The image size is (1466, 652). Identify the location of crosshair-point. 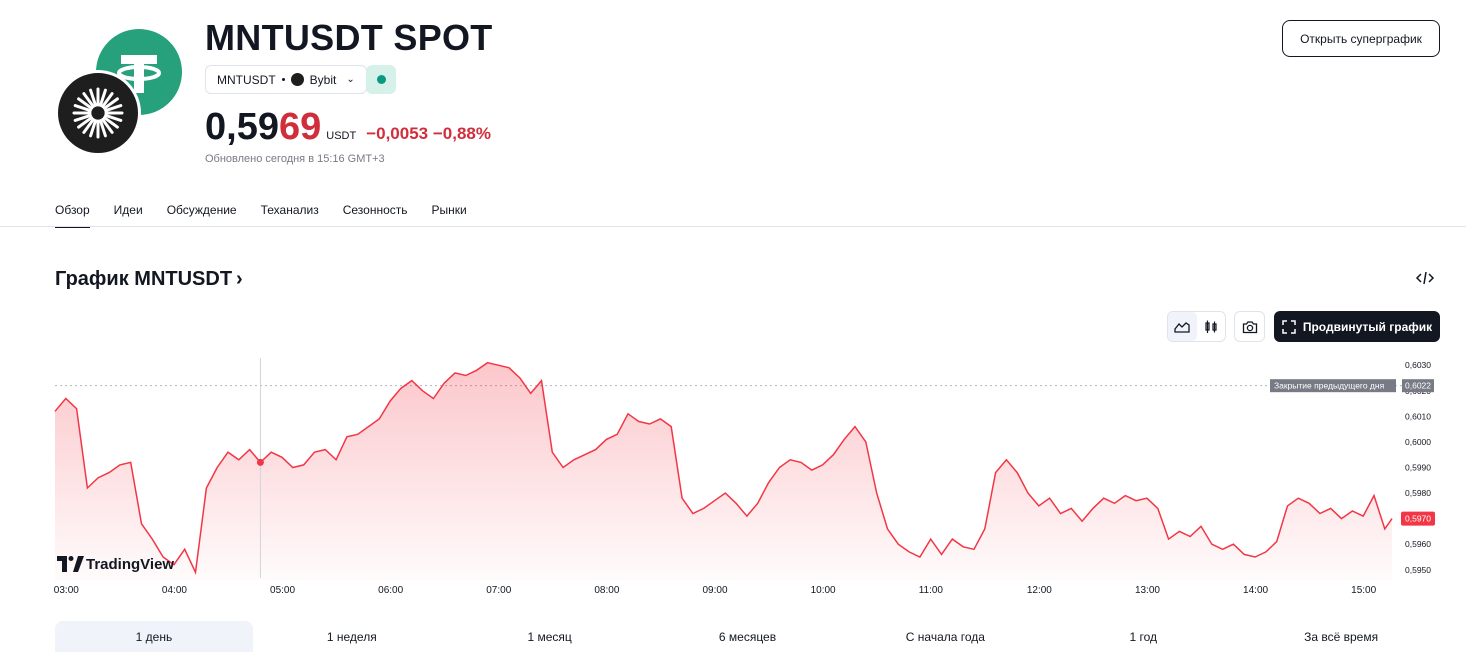
(260, 462).